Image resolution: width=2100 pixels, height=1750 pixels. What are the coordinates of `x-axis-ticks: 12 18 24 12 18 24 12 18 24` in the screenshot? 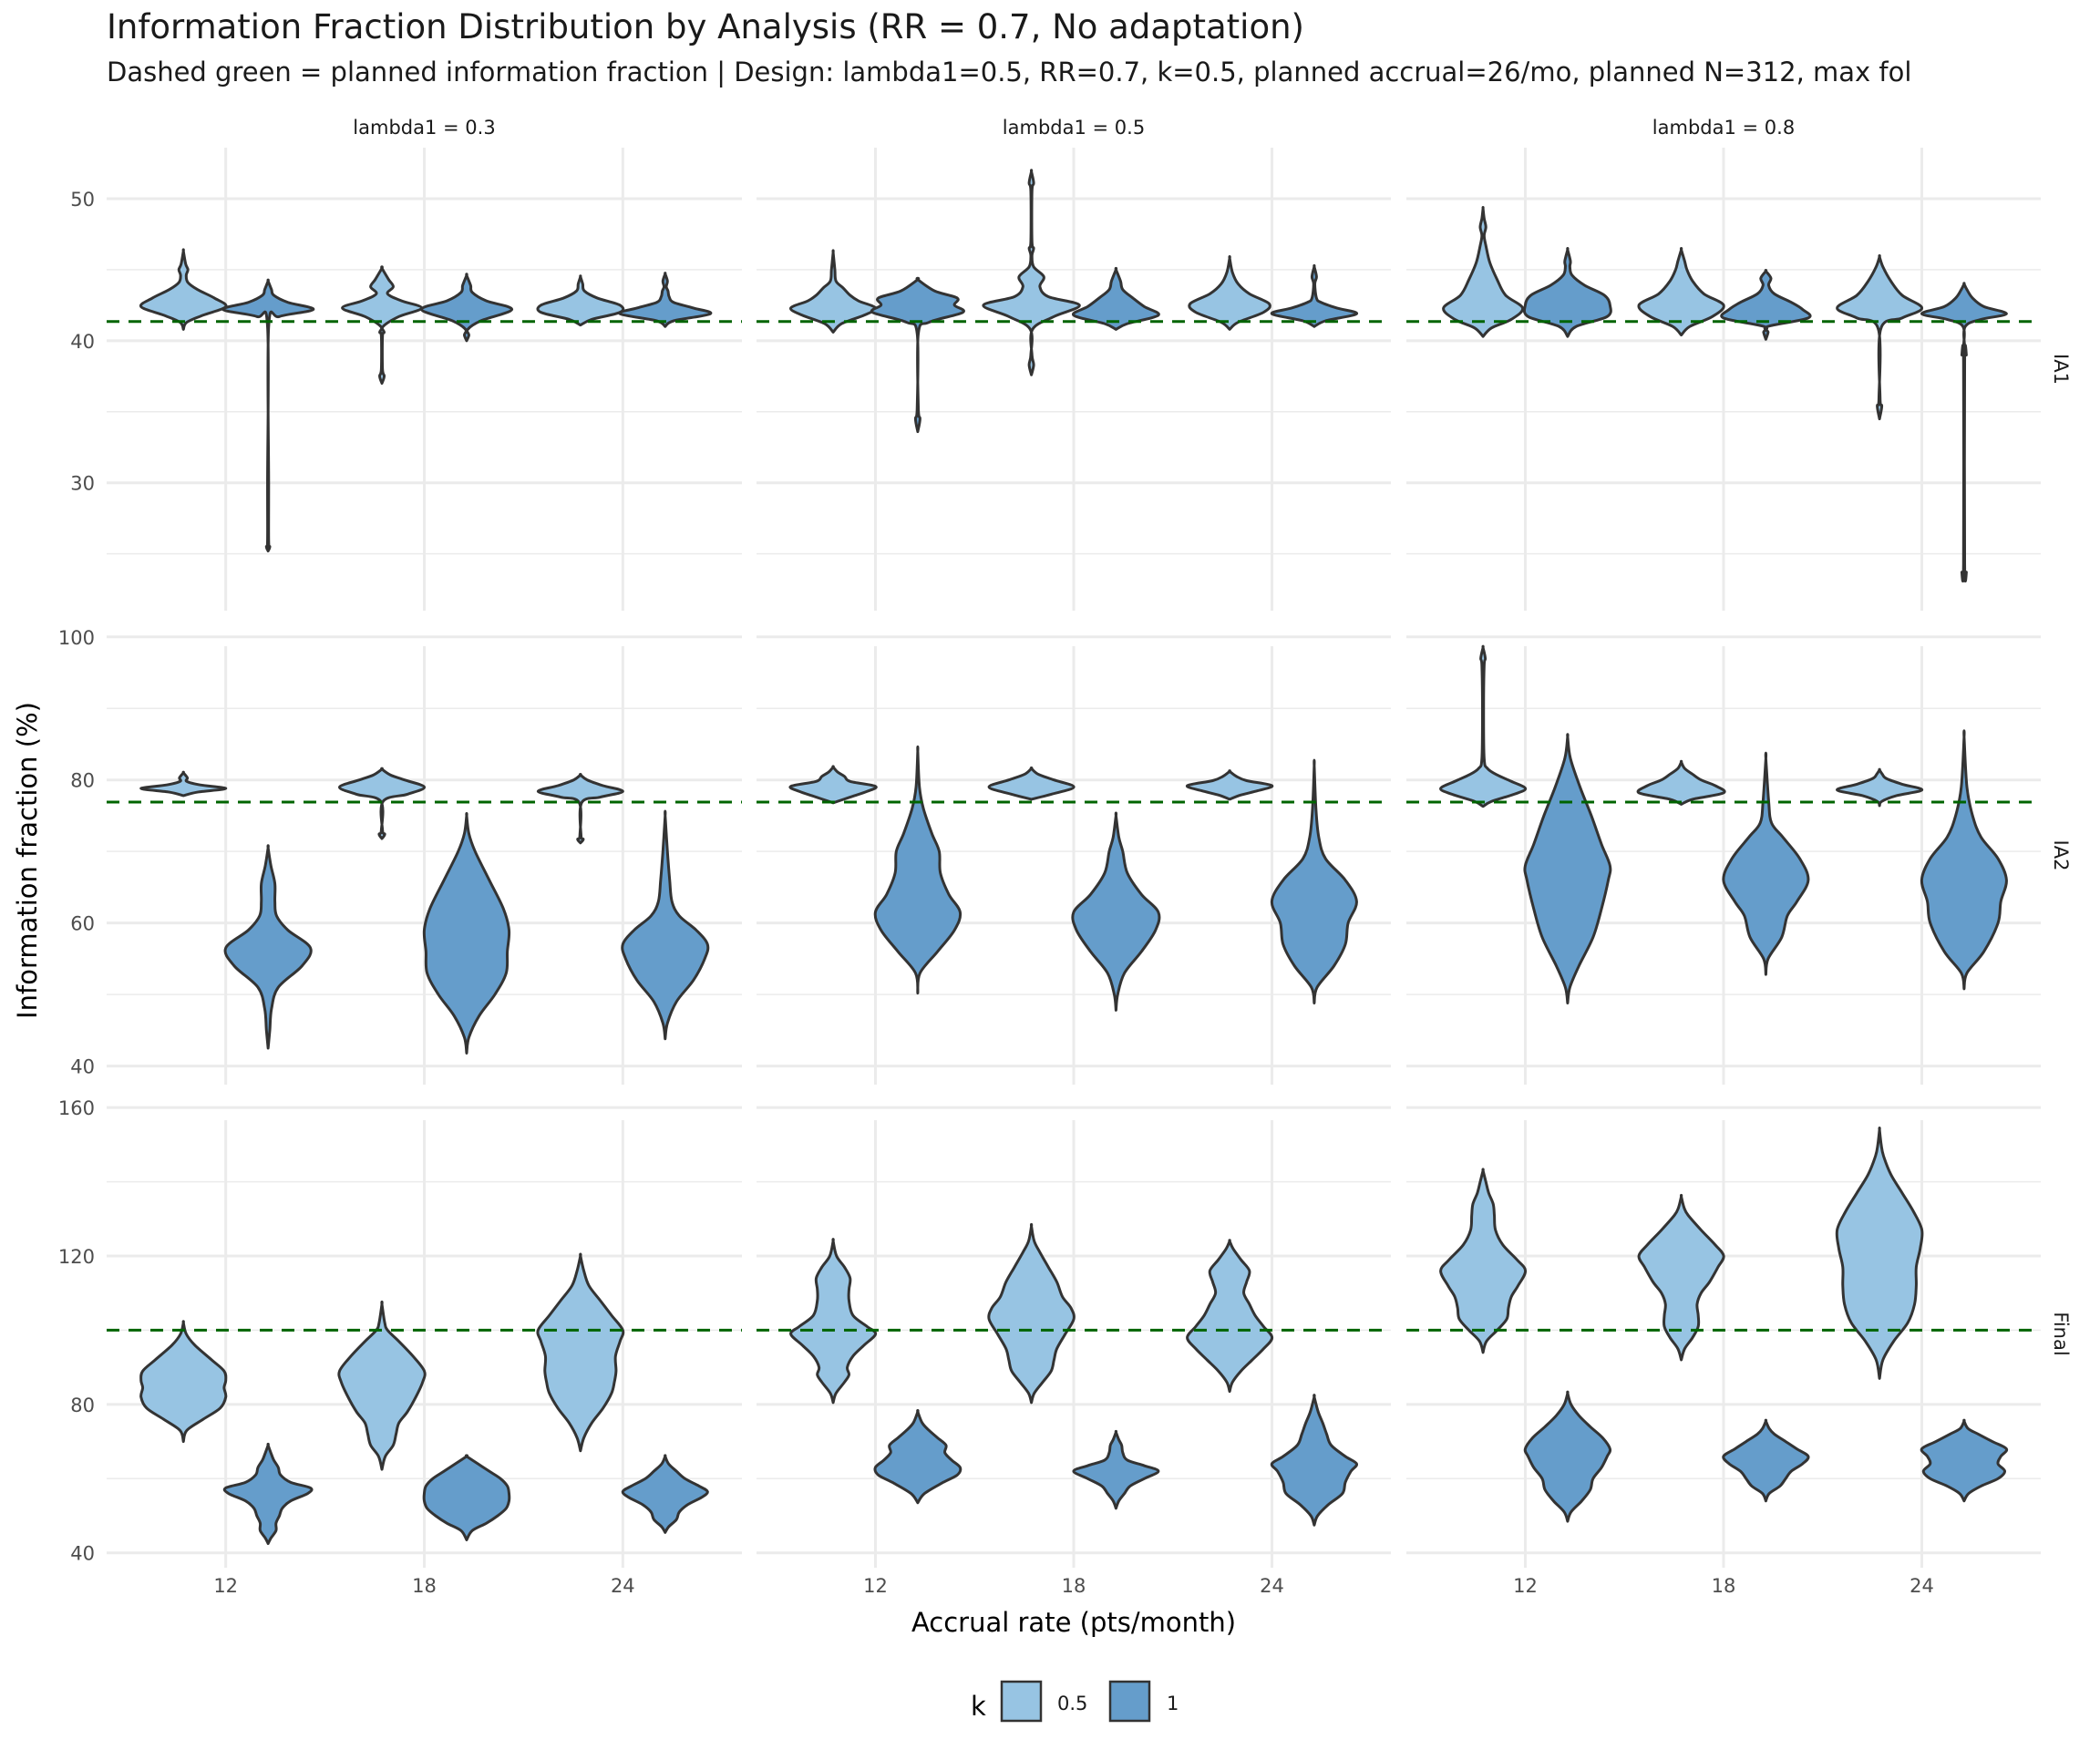 It's located at (1073, 1586).